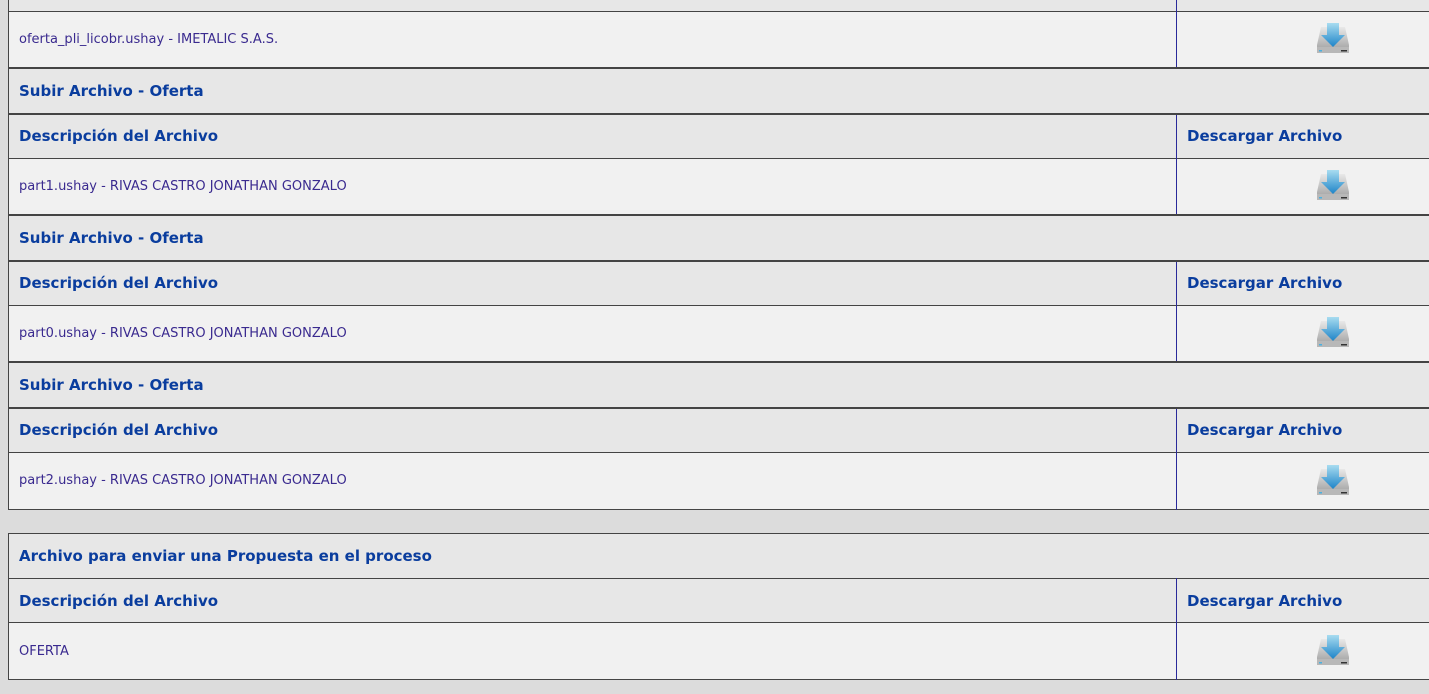 This screenshot has width=1429, height=694. Describe the element at coordinates (592, 651) in the screenshot. I see `file-description: OFERTA` at that location.